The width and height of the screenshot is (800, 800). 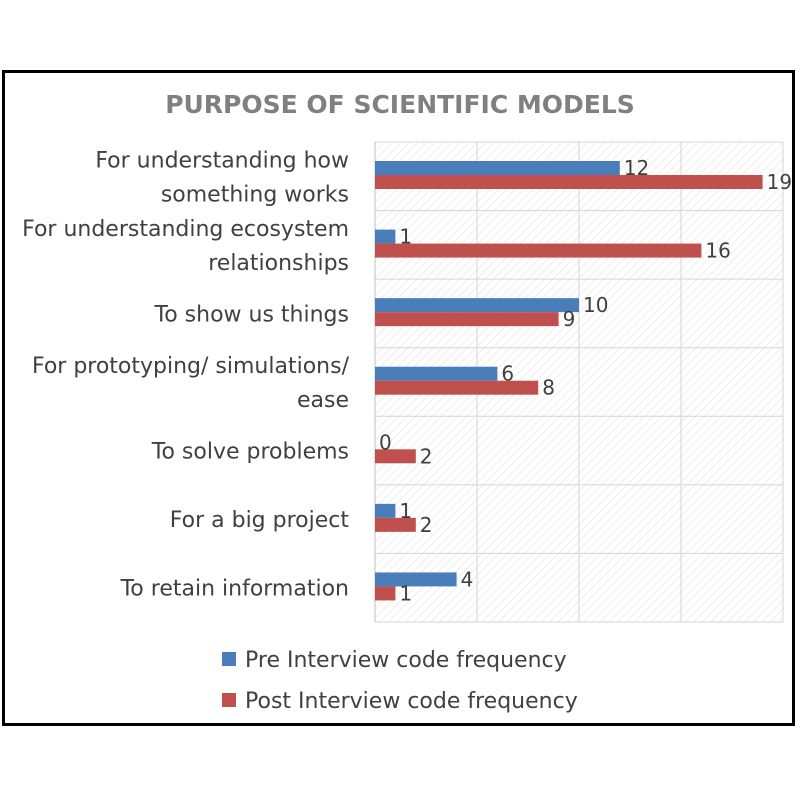 What do you see at coordinates (717, 251) in the screenshot?
I see `data-label: 16` at bounding box center [717, 251].